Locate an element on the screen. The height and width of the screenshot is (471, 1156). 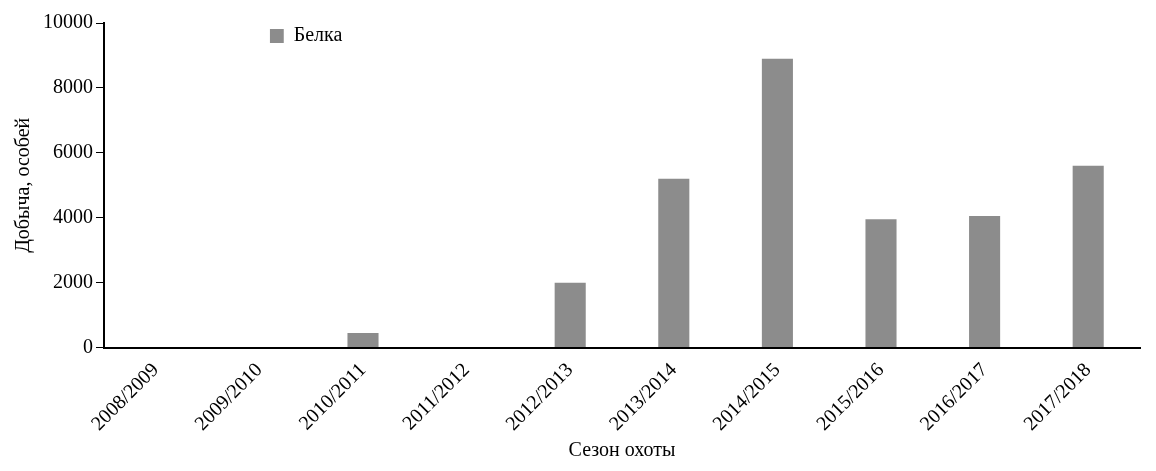
x-axis-title: Сезон охоты is located at coordinates (622, 449).